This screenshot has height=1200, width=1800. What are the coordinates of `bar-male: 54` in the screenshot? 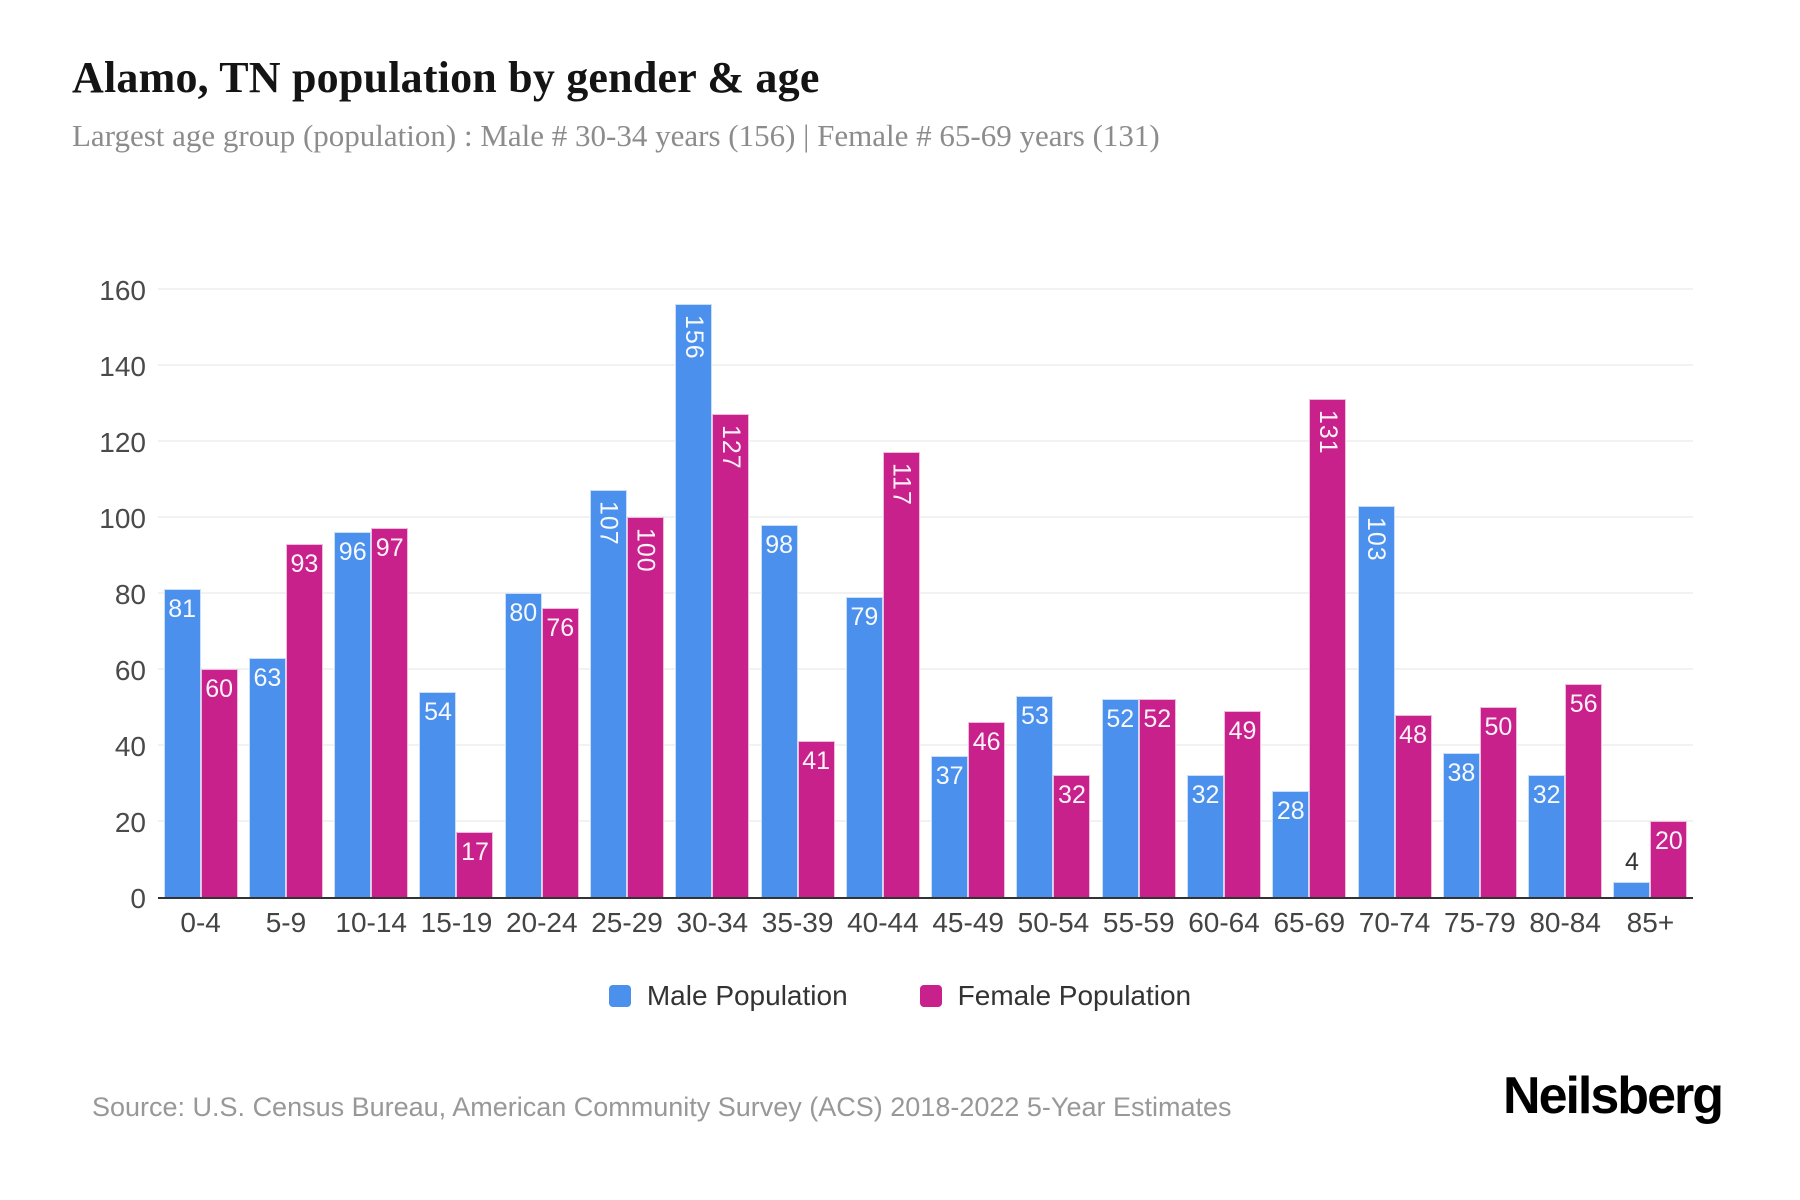 It's located at (438, 794).